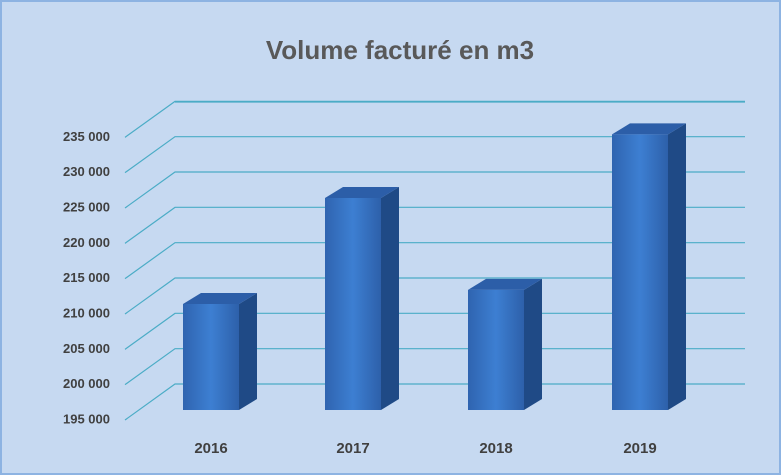  What do you see at coordinates (210, 448) in the screenshot?
I see `x-tick-label: 2016` at bounding box center [210, 448].